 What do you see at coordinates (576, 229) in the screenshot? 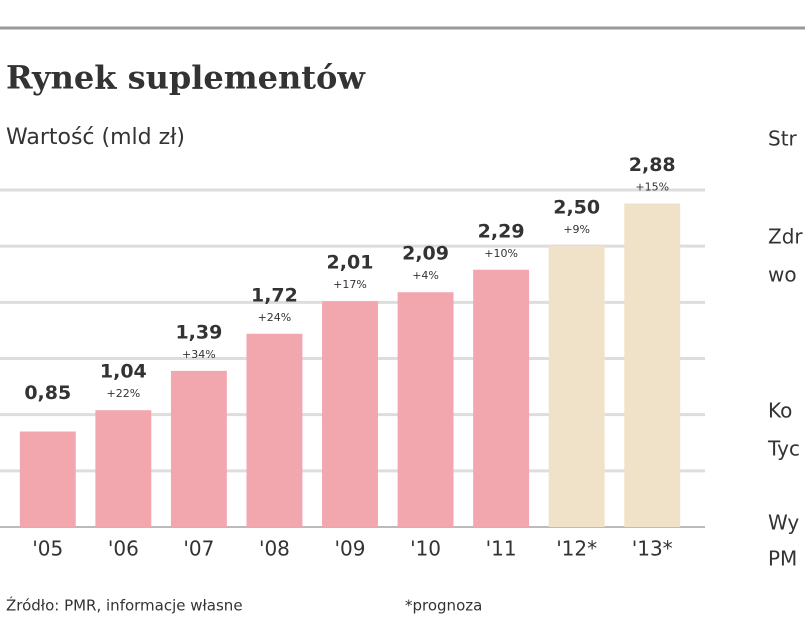
I see `growth-label: +9%` at bounding box center [576, 229].